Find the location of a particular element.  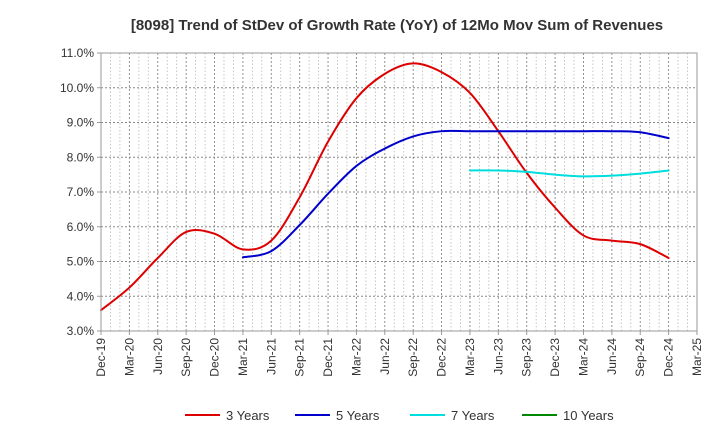

x-tick-label: Sep-24 is located at coordinates (640, 357).